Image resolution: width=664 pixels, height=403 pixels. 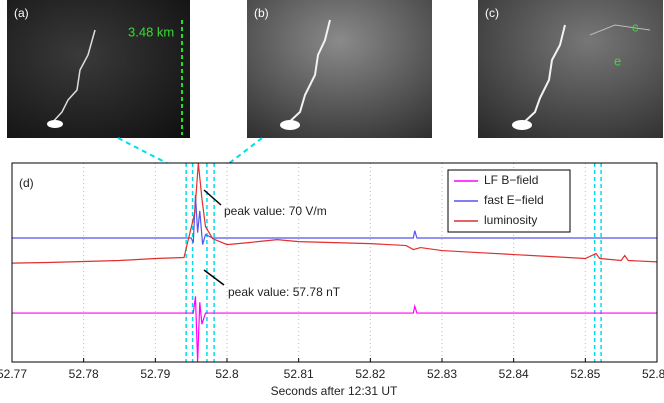 I want to click on x-tick-label: 52.81, so click(x=299, y=374).